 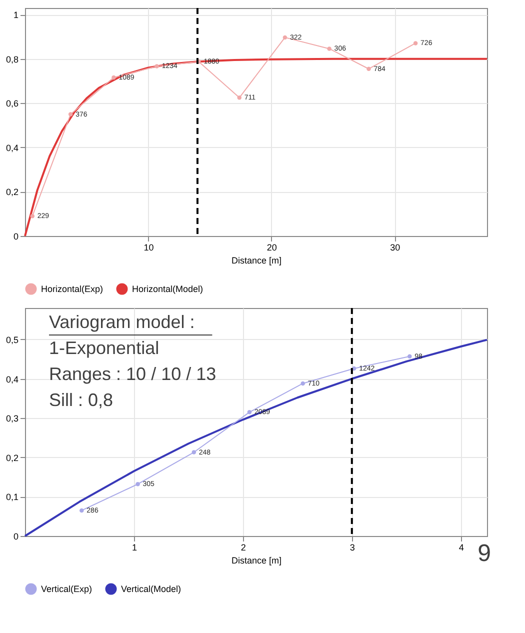 What do you see at coordinates (81, 400) in the screenshot?
I see `annotation: Sill : 0,8` at bounding box center [81, 400].